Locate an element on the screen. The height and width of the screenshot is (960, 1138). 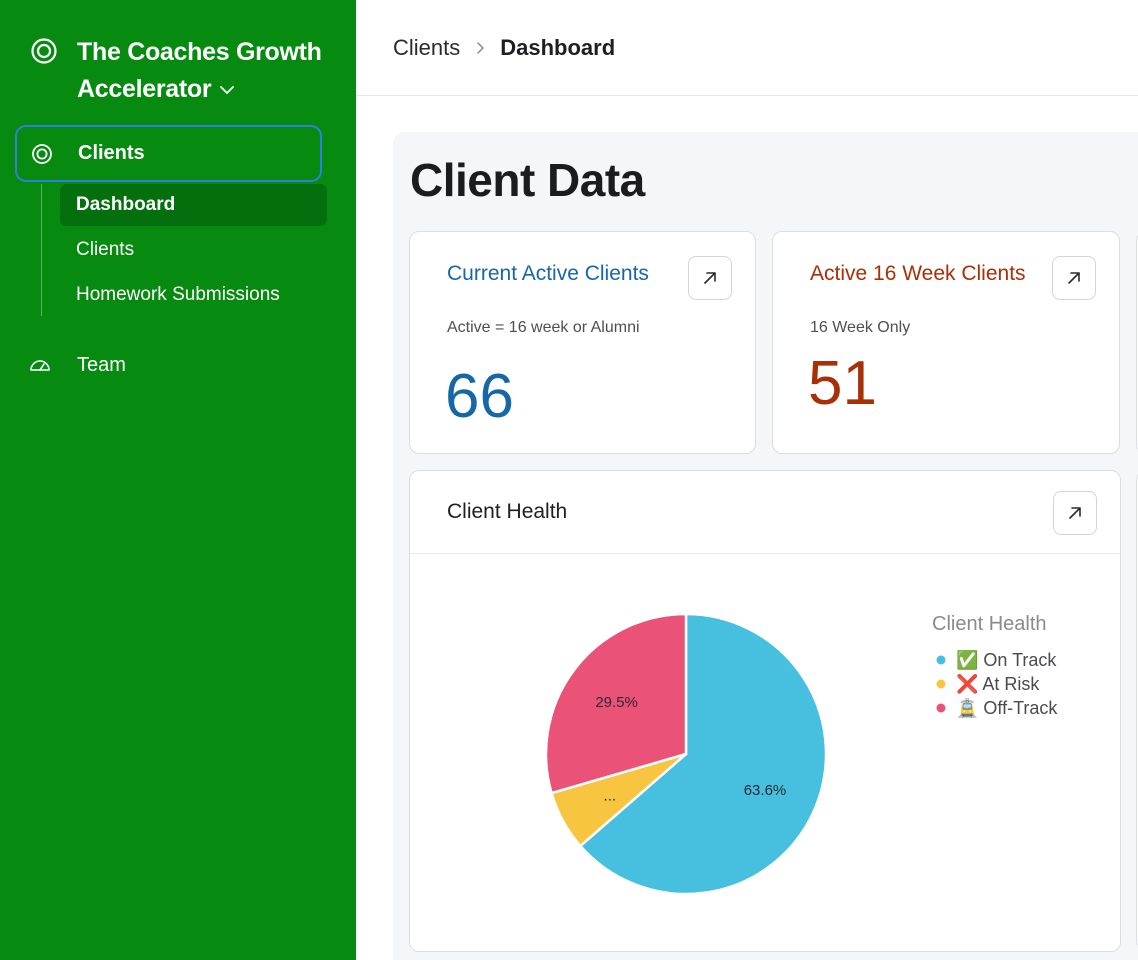
pie-slice-label: 29.5% is located at coordinates (616, 702).